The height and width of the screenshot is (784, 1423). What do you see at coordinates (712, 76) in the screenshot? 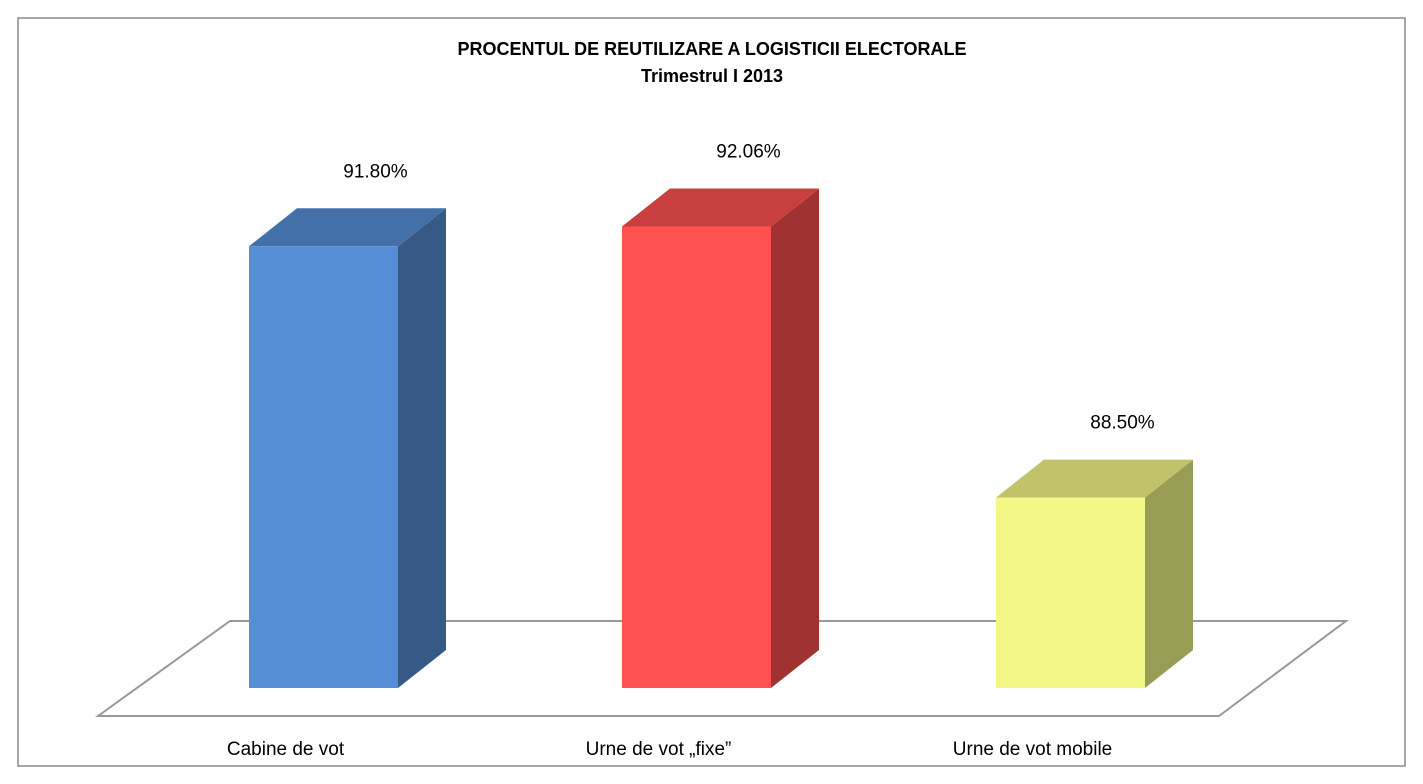
I see `chart-subtitle: Trimestrul I 2013` at bounding box center [712, 76].